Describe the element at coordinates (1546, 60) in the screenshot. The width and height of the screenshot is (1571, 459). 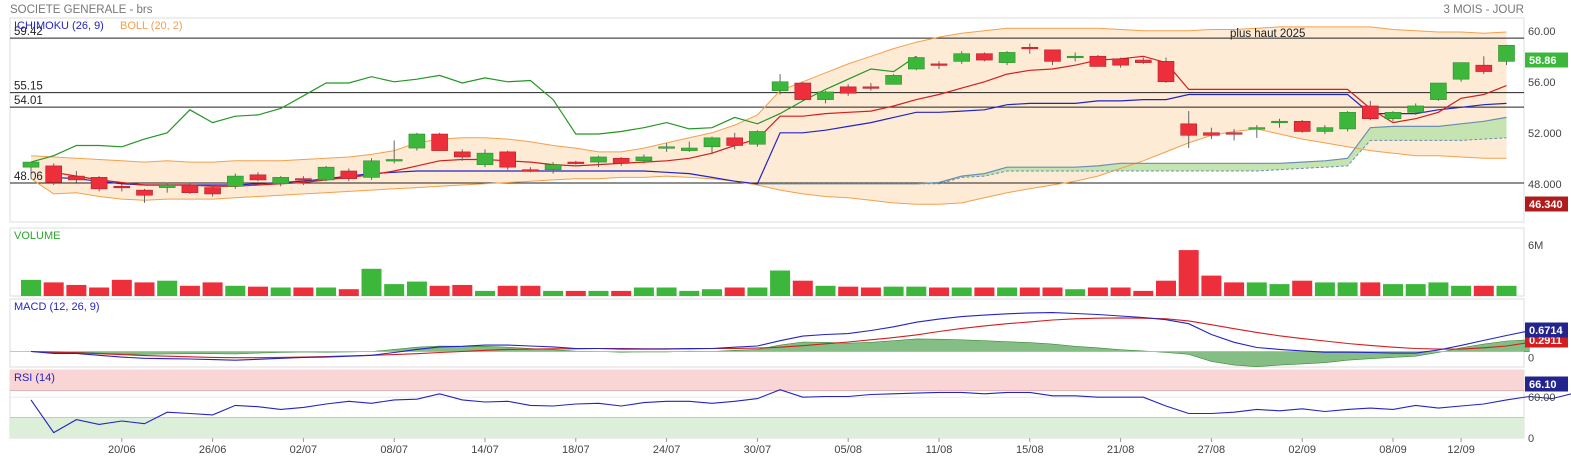
I see `last-price-tag-box` at that location.